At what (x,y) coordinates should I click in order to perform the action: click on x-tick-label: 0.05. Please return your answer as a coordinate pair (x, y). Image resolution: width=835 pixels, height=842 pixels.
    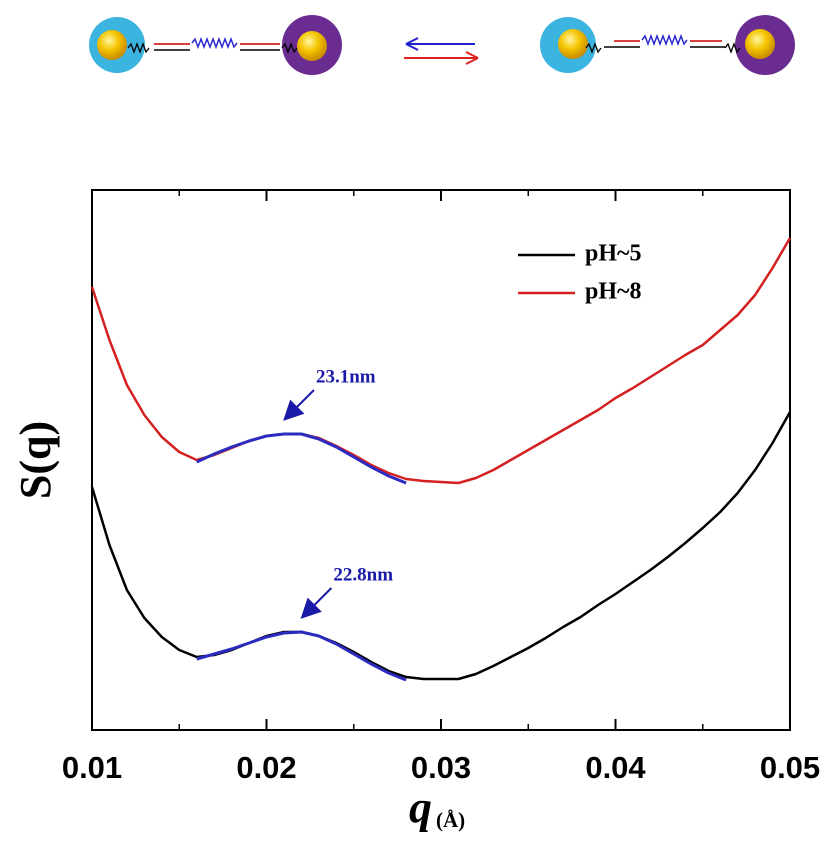
    Looking at the image, I should click on (790, 767).